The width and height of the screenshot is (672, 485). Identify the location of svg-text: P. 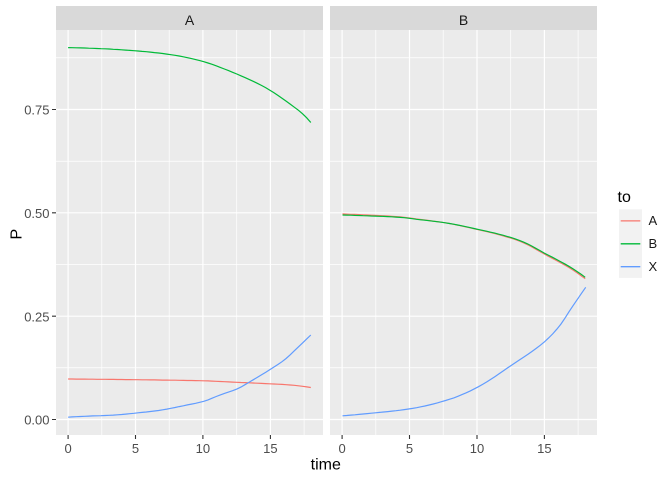
(16, 234).